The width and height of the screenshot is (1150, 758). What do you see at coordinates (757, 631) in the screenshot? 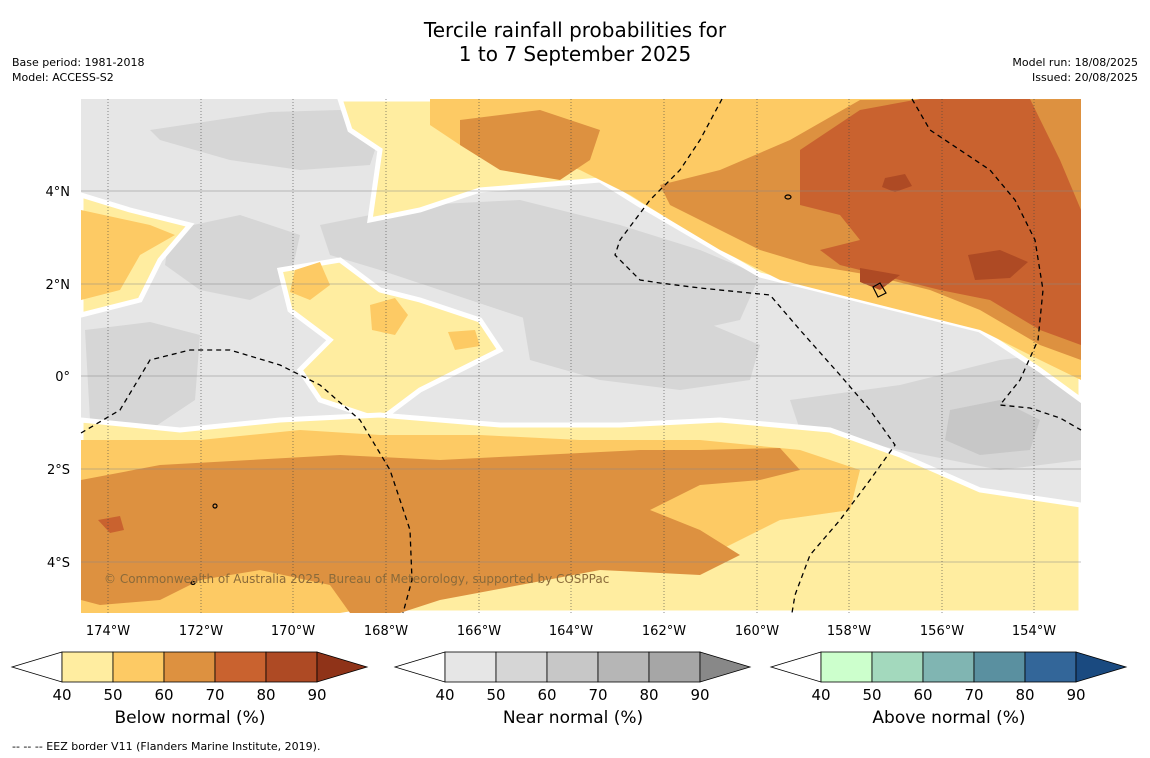
I see `longitude-tick-label: 160°W` at bounding box center [757, 631].